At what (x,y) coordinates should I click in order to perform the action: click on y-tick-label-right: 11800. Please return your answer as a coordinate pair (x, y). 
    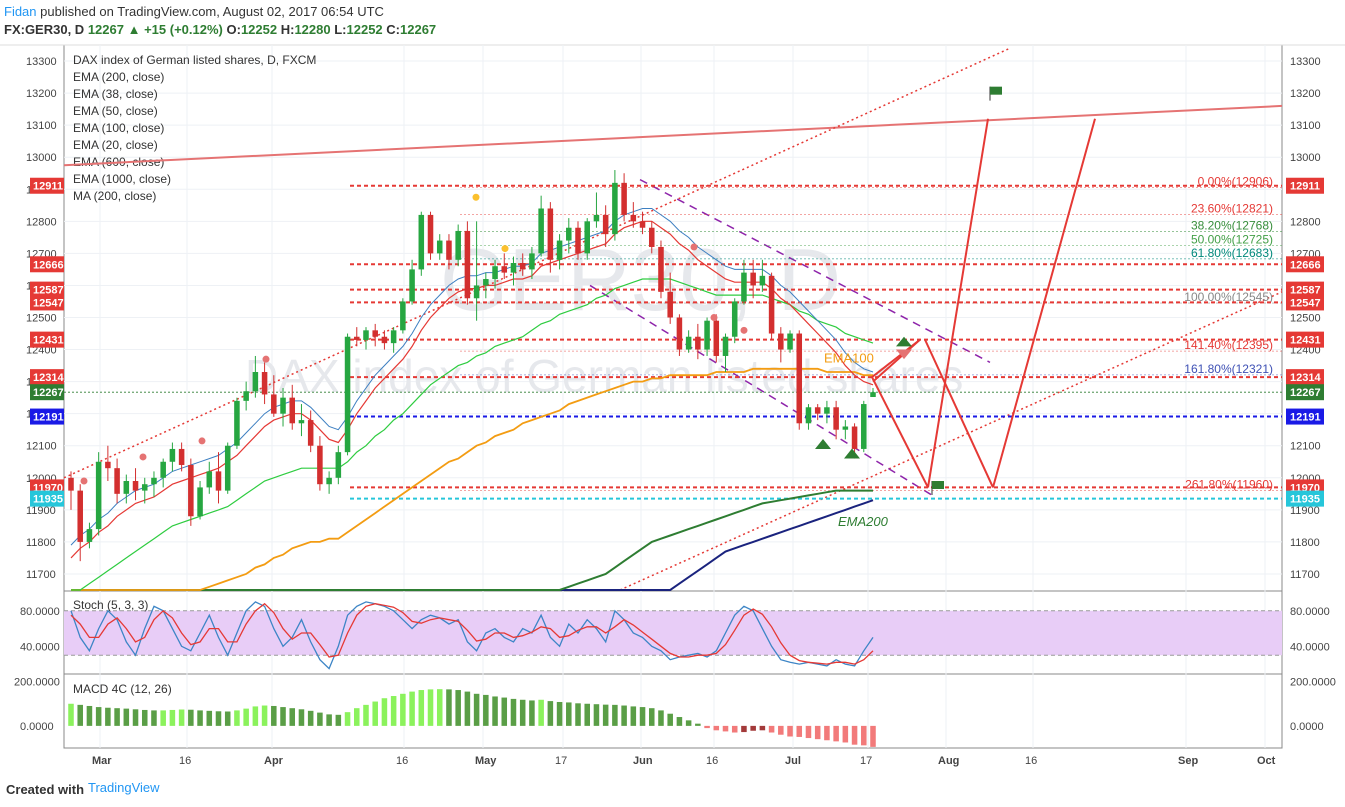
    Looking at the image, I should click on (1305, 543).